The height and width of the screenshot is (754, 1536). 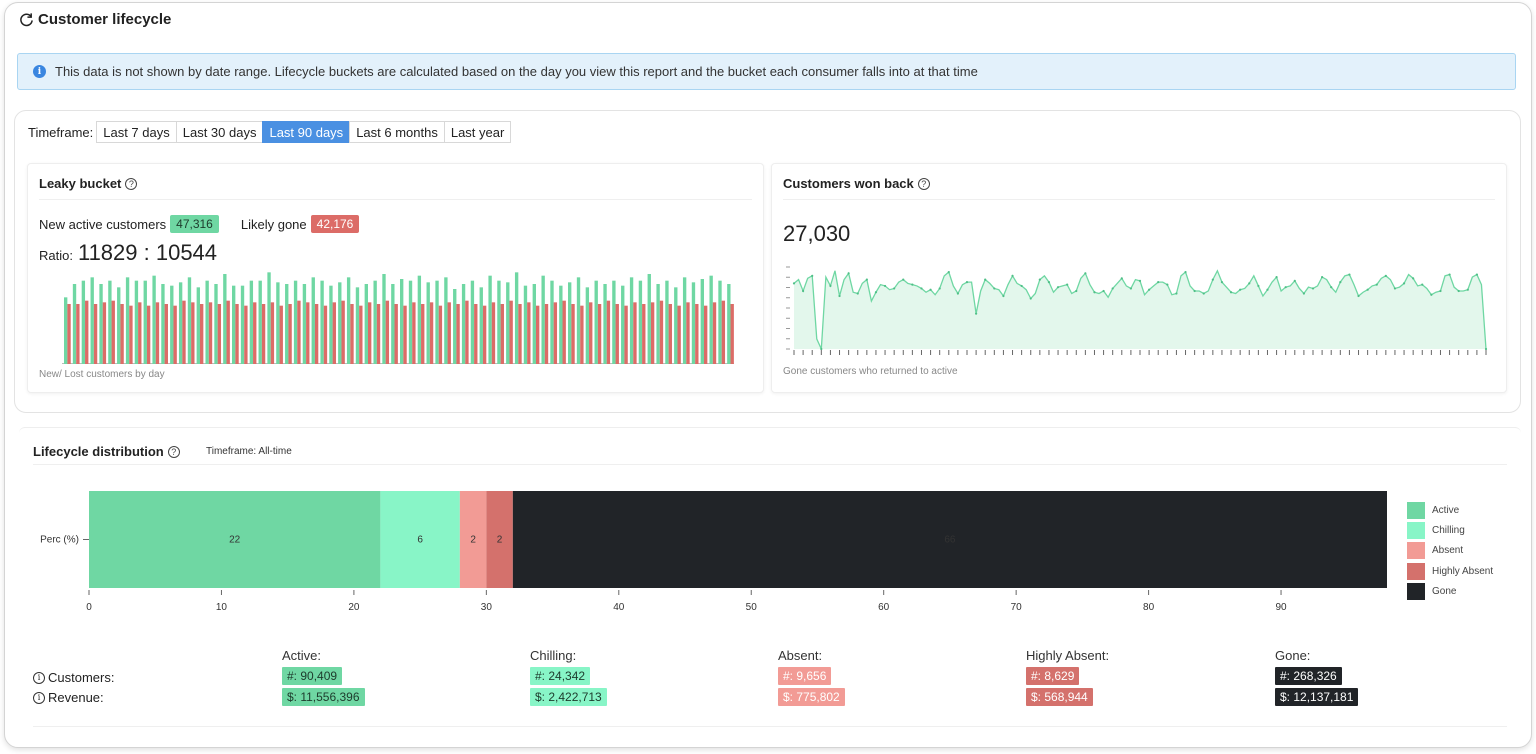 What do you see at coordinates (323, 697) in the screenshot?
I see `revenue-badge: $: 11,556,396` at bounding box center [323, 697].